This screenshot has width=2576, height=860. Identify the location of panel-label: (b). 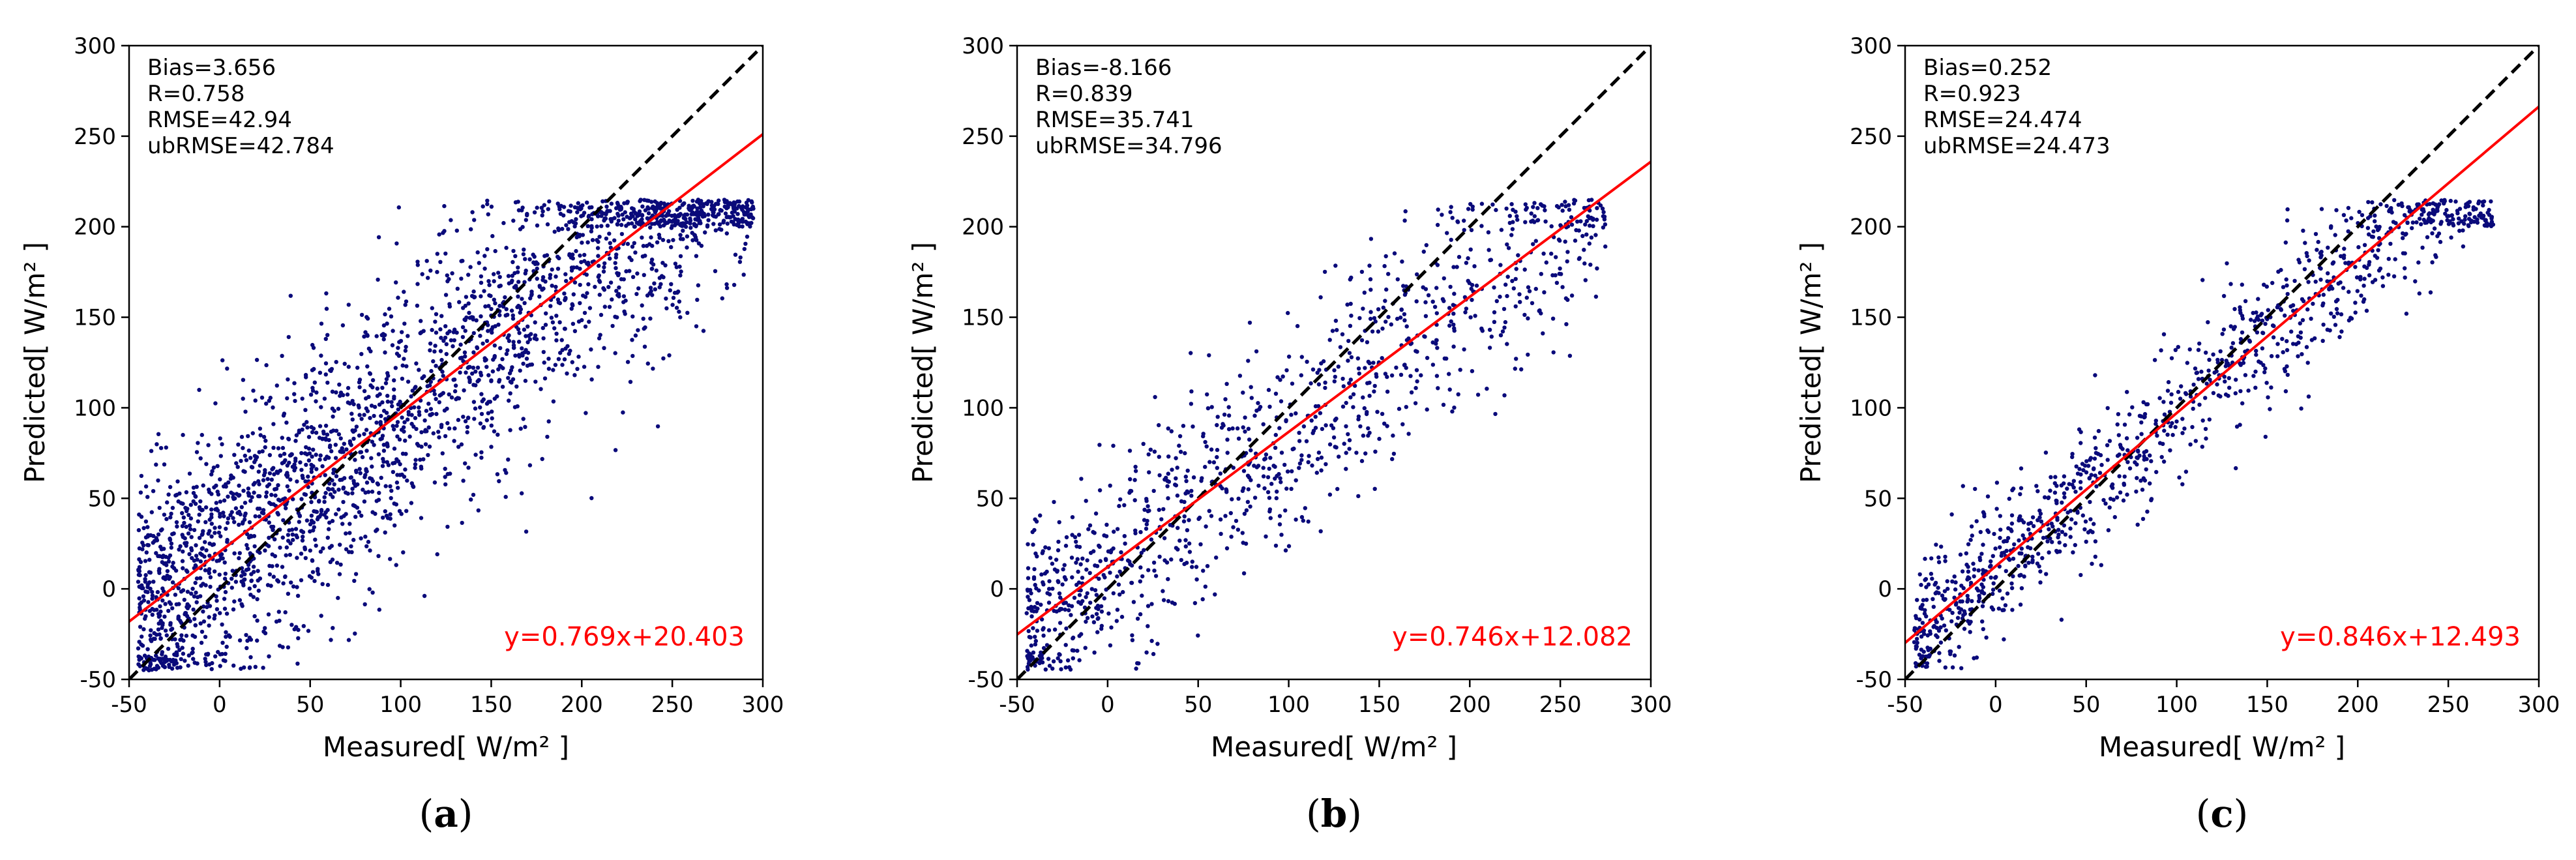
(1334, 814).